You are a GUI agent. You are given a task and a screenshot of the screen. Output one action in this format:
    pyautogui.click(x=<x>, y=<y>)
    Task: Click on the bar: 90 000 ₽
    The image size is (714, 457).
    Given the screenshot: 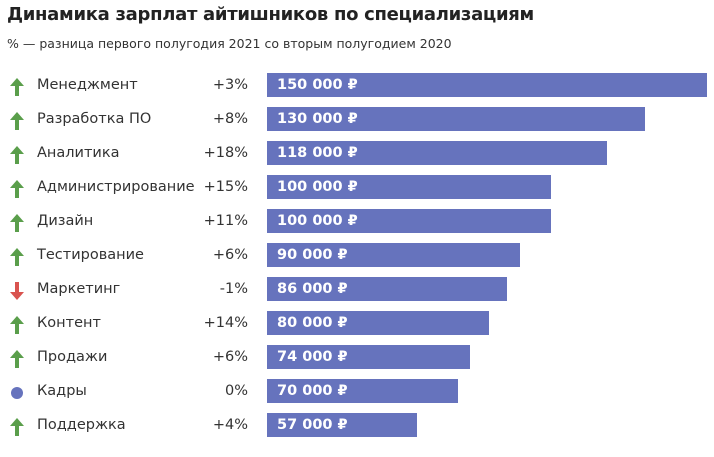 What is the action you would take?
    pyautogui.click(x=393, y=255)
    